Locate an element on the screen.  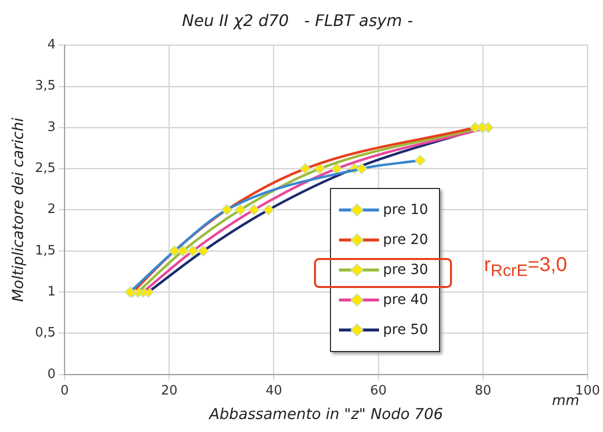
y-tick-label: 3,5 is located at coordinates (45, 86).